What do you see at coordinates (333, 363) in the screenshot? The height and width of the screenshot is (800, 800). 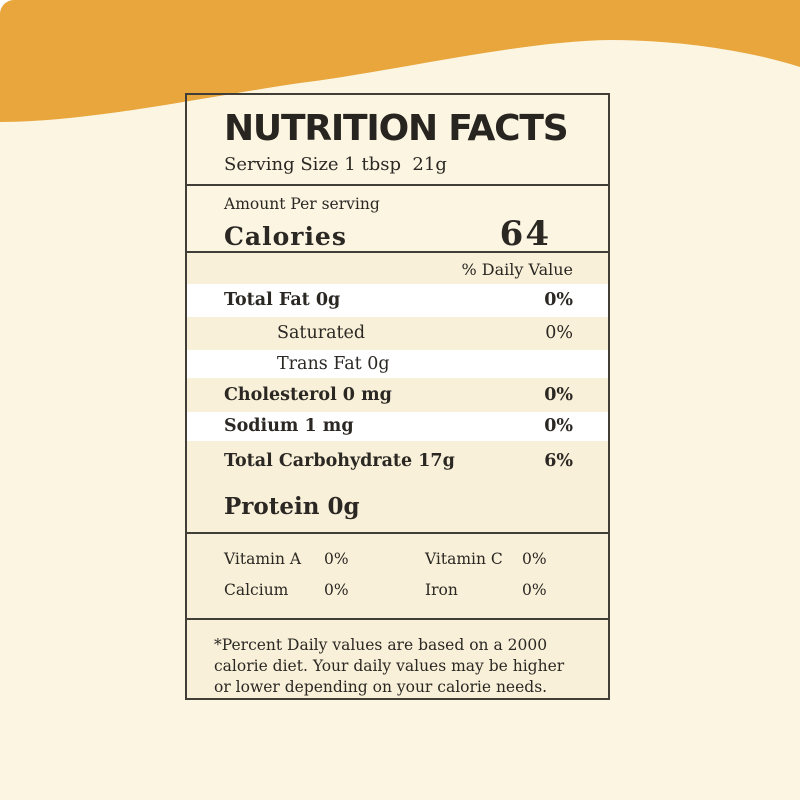 I see `nutrient-name: Trans Fat 0g` at bounding box center [333, 363].